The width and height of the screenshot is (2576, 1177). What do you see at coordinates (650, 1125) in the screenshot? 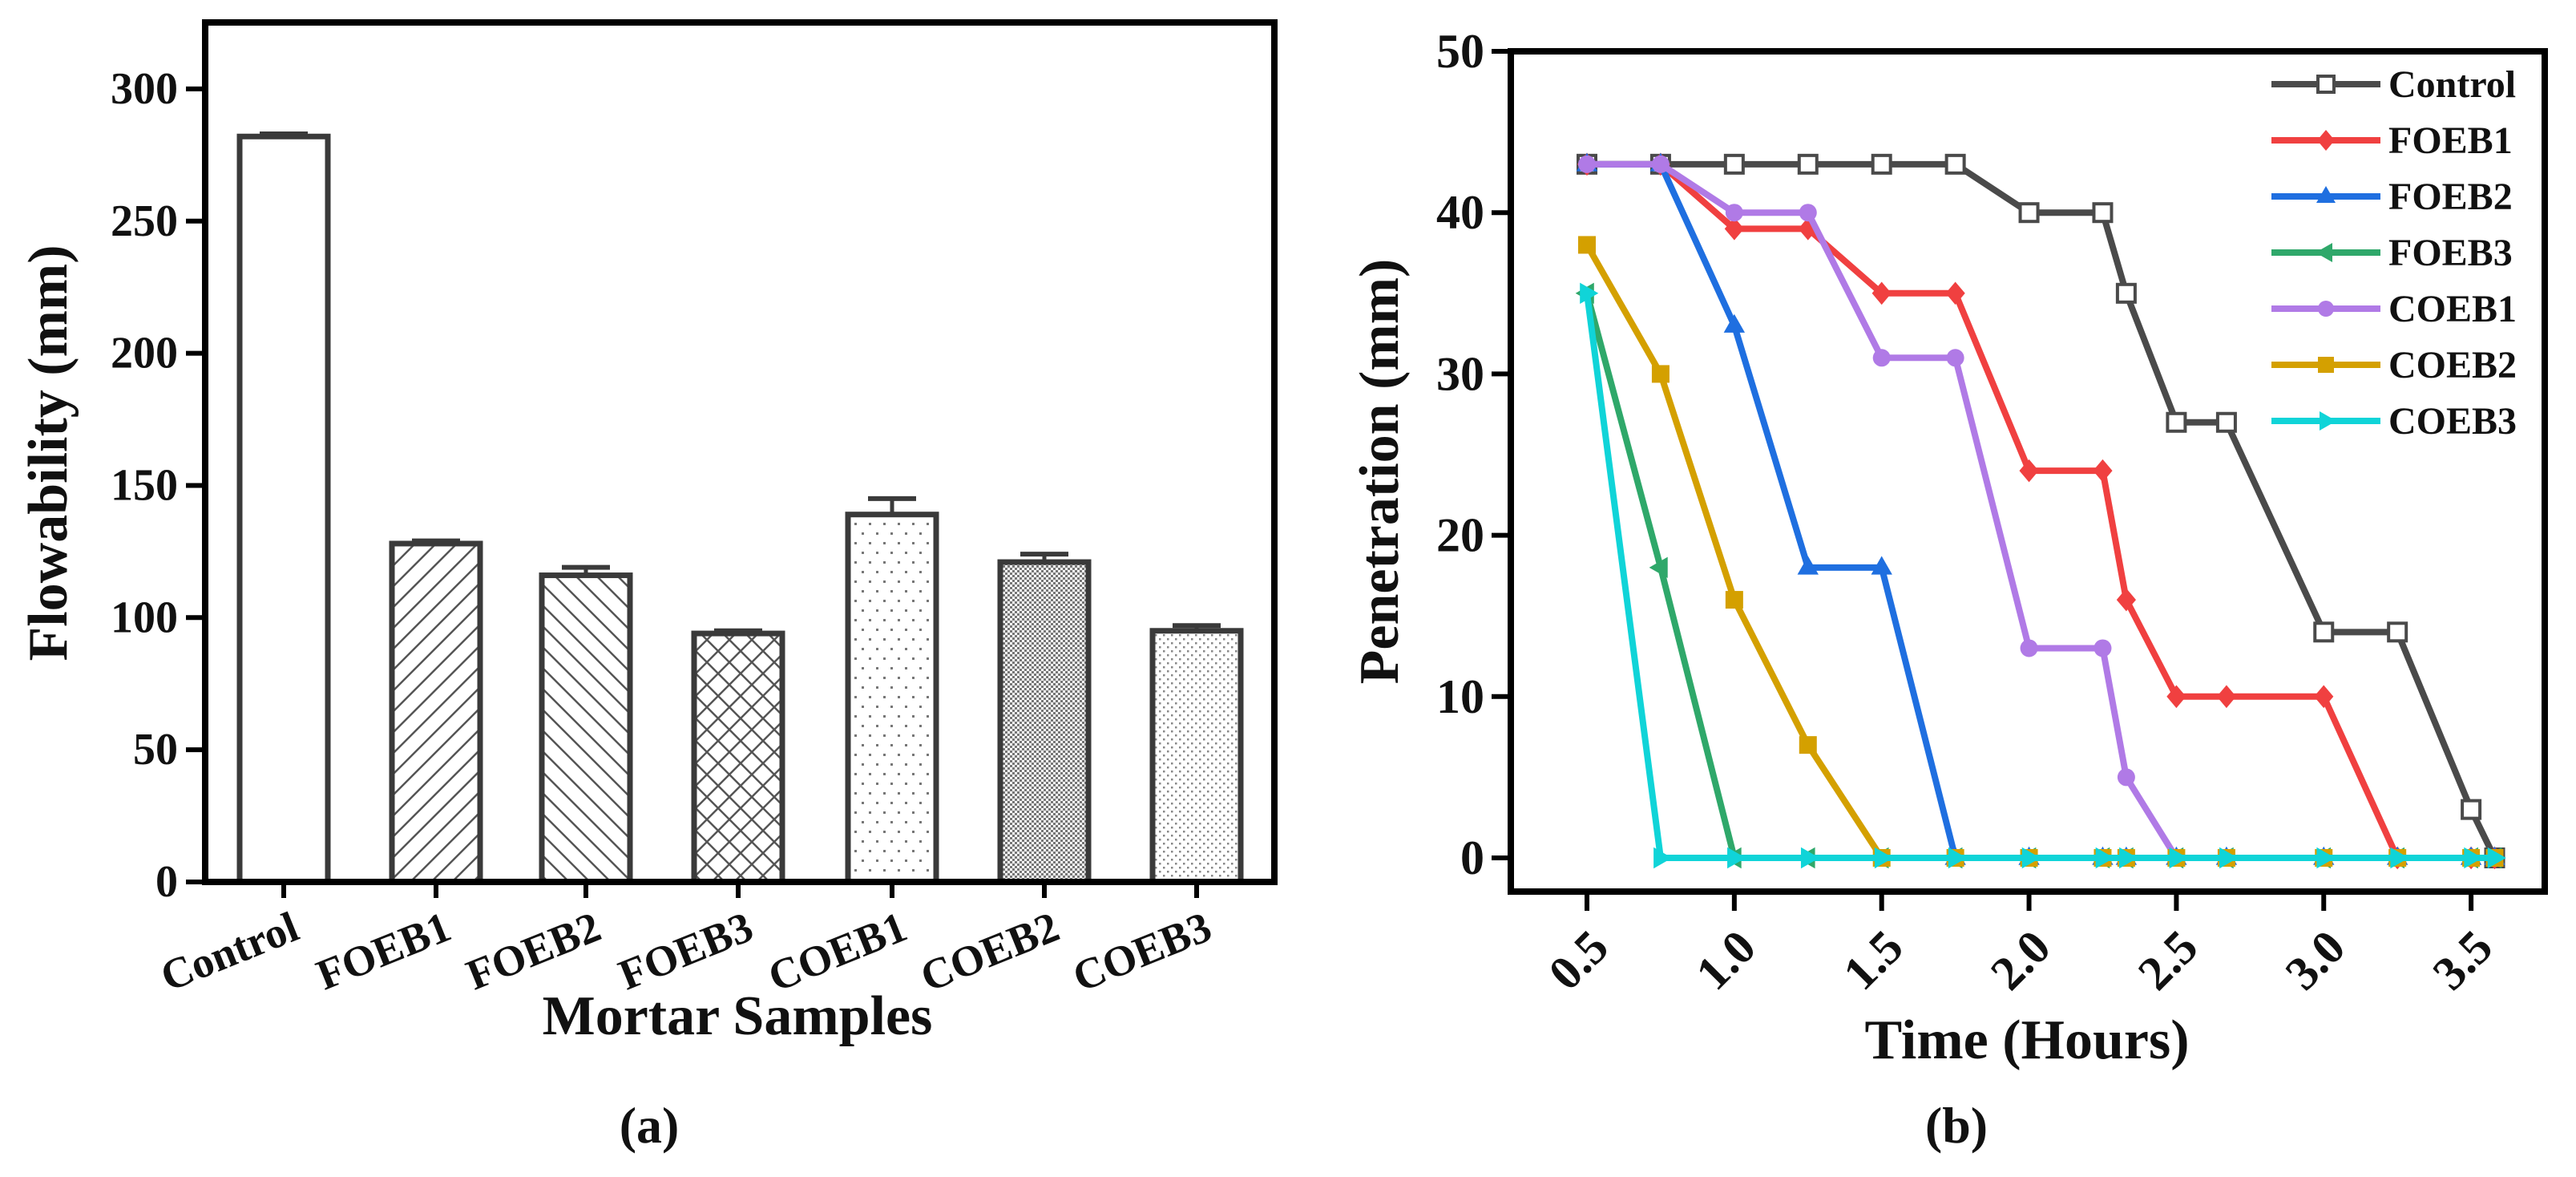
I see `panel-label-a: (a)` at bounding box center [650, 1125].